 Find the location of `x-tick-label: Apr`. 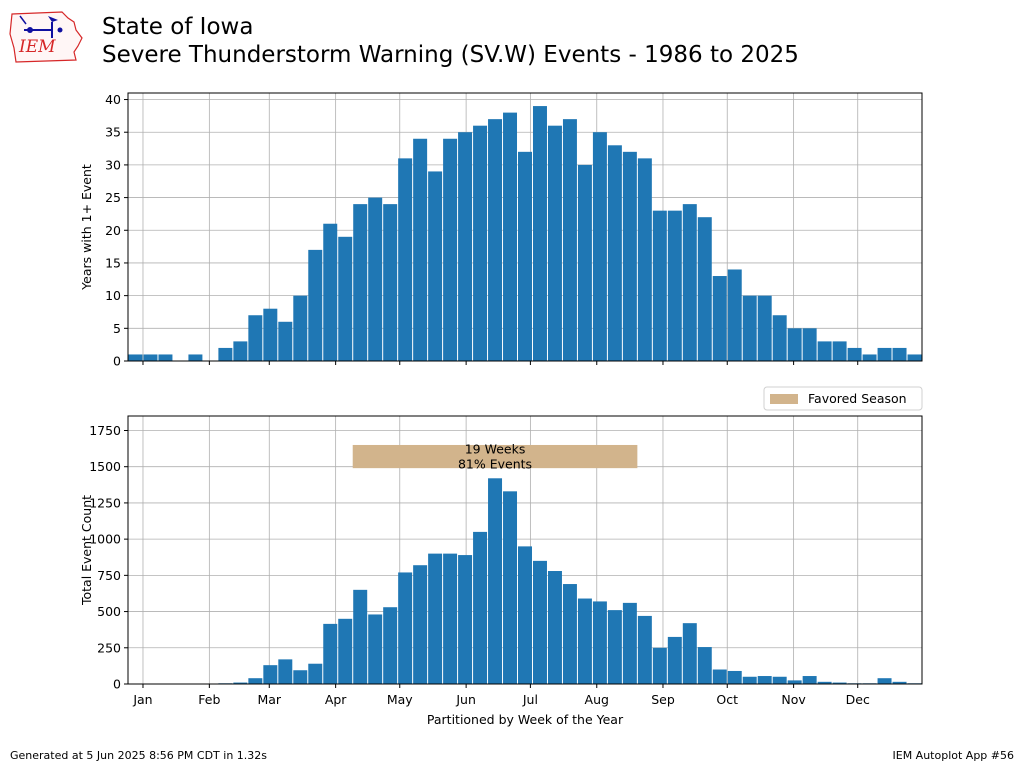

x-tick-label: Apr is located at coordinates (336, 699).